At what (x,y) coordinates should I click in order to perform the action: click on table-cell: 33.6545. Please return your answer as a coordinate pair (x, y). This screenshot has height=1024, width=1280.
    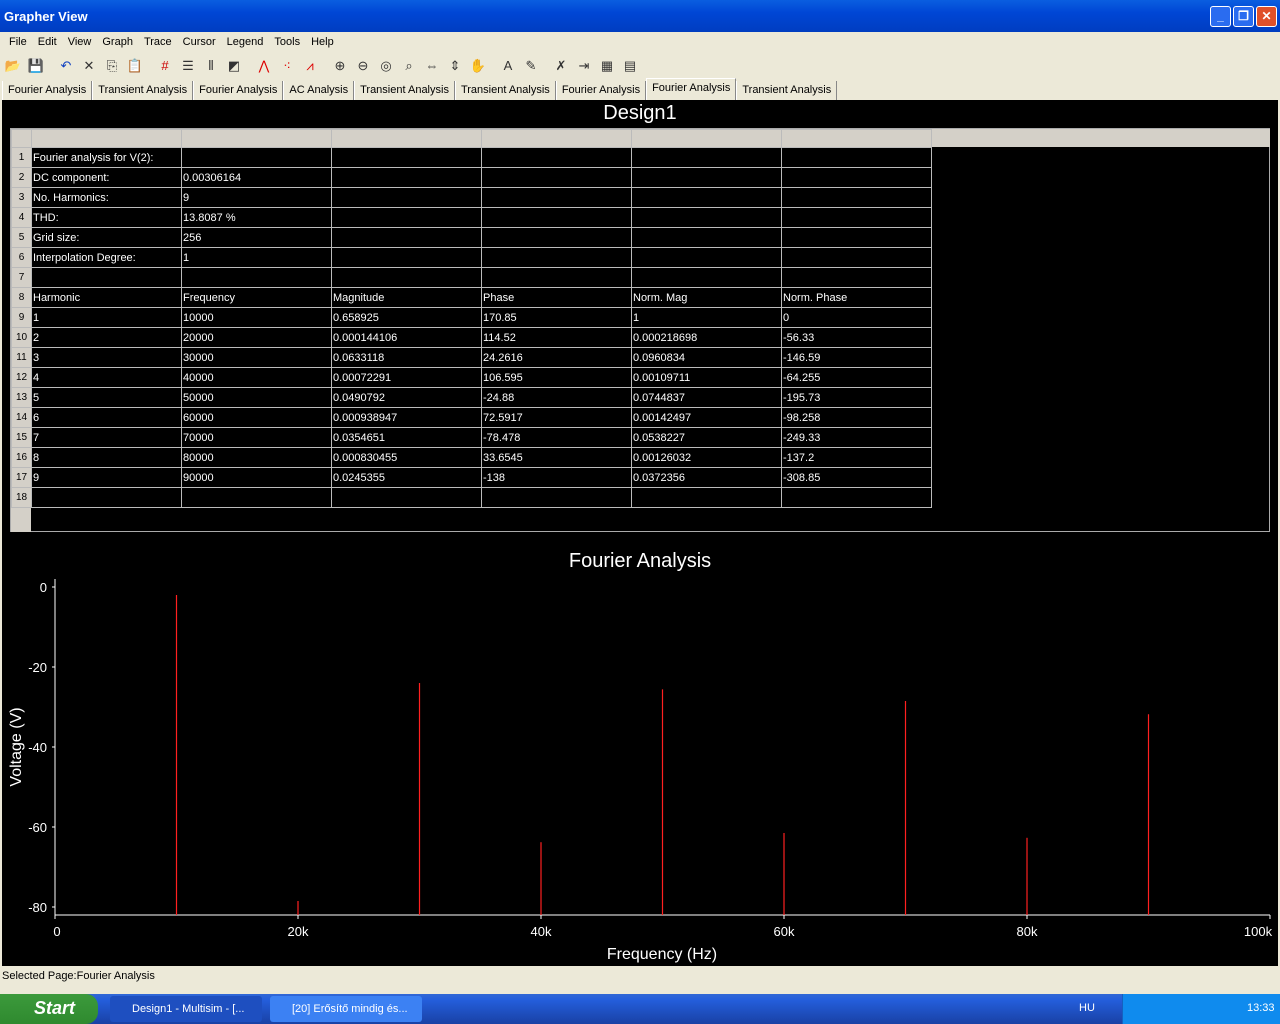
    Looking at the image, I should click on (556, 457).